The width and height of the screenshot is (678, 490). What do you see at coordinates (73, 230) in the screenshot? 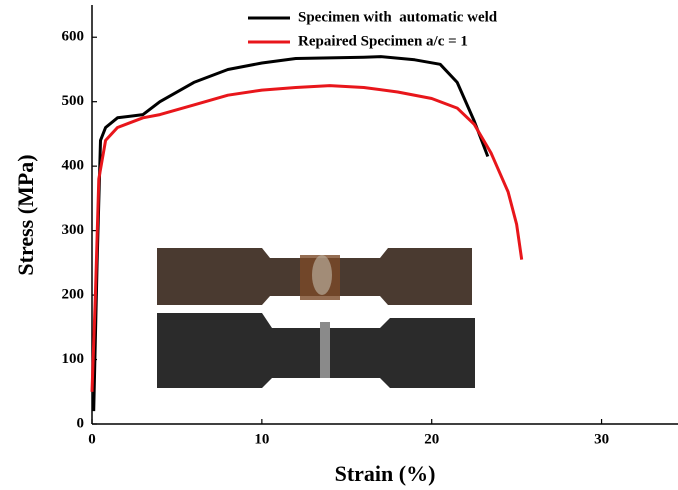
I see `y-tick-label: 300` at bounding box center [73, 230].